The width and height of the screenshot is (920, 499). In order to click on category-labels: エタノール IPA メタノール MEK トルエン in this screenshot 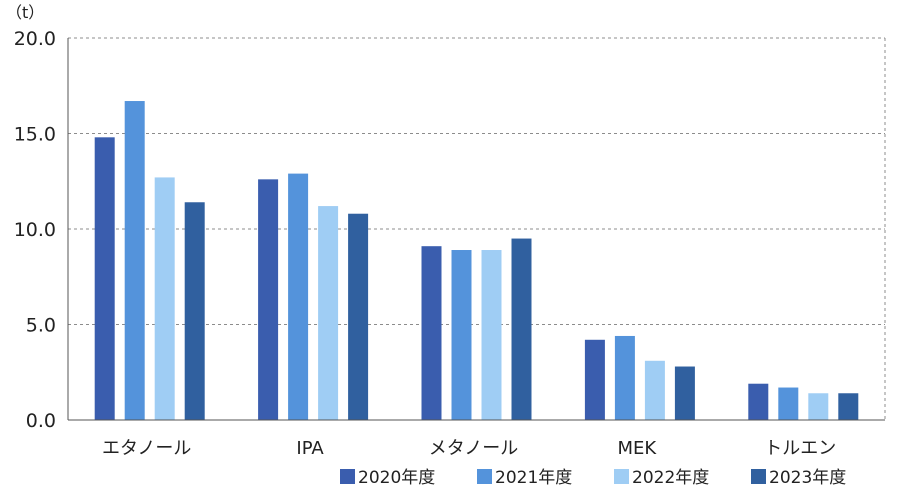, I will do `click(469, 448)`.